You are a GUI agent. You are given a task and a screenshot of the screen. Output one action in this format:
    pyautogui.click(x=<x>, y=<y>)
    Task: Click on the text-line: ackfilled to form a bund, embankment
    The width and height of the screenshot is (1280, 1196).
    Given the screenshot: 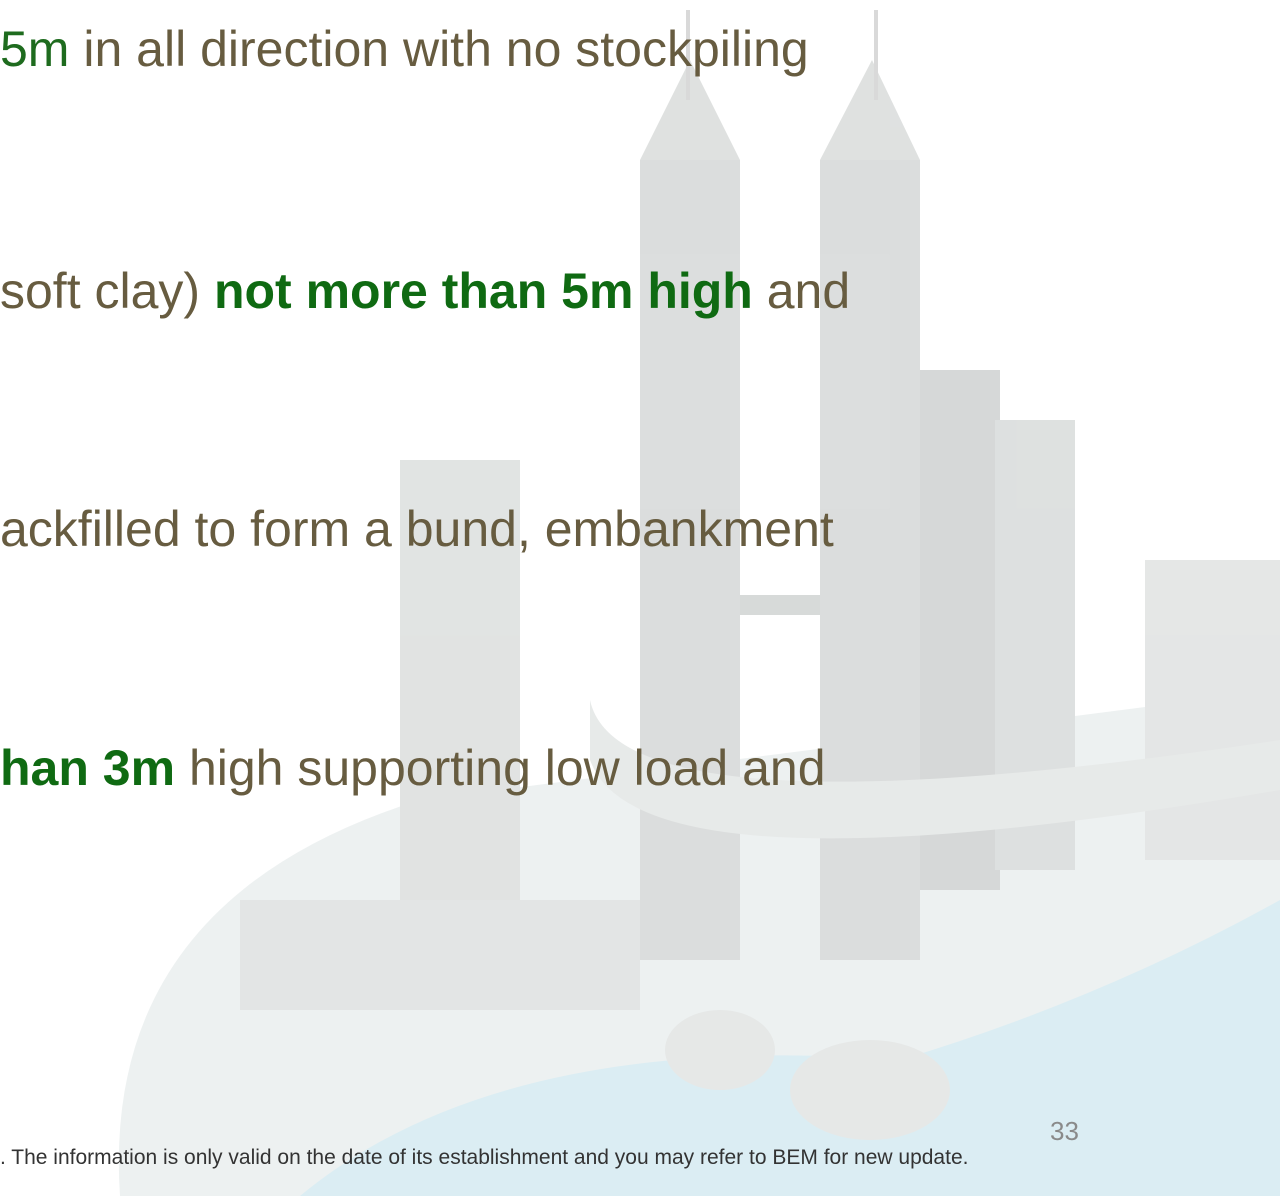 What is the action you would take?
    pyautogui.click(x=417, y=529)
    